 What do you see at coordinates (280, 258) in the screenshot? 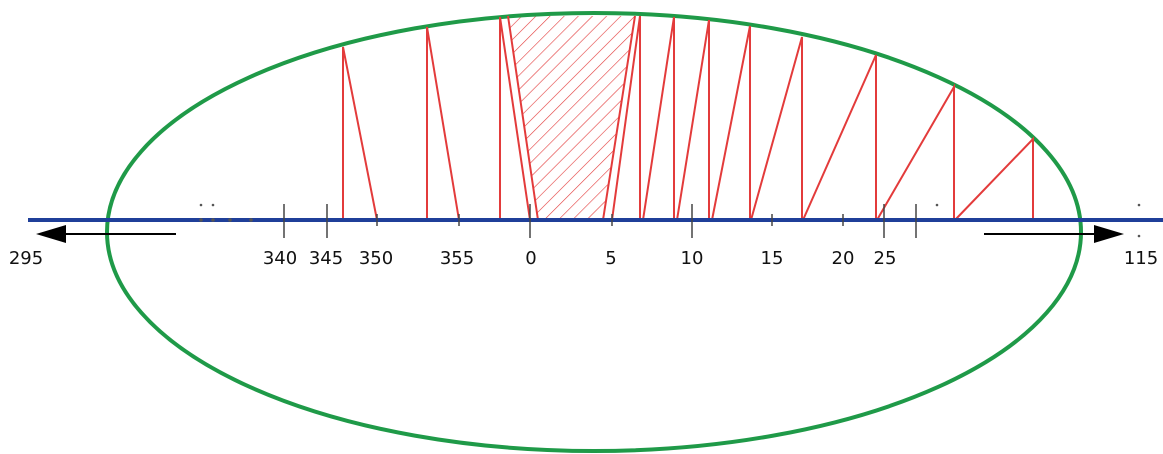
I see `tick-label: 340` at bounding box center [280, 258].